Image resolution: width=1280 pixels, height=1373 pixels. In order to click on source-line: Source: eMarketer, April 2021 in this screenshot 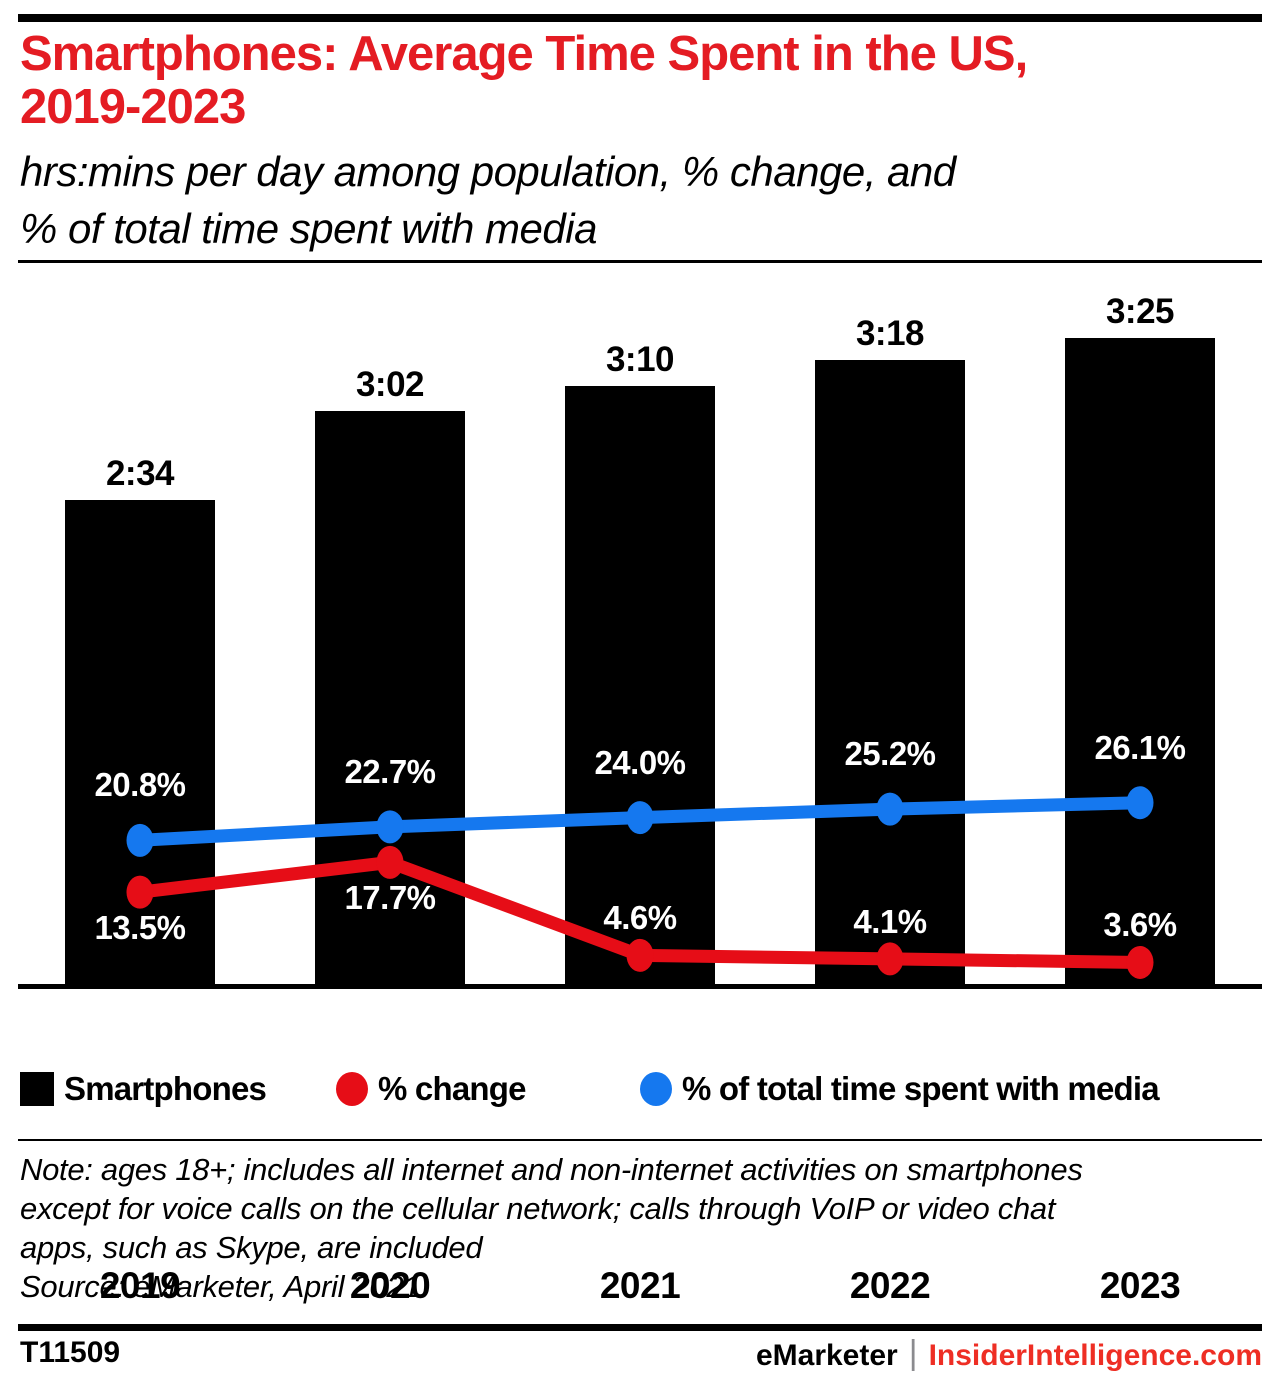, I will do `click(220, 1286)`.